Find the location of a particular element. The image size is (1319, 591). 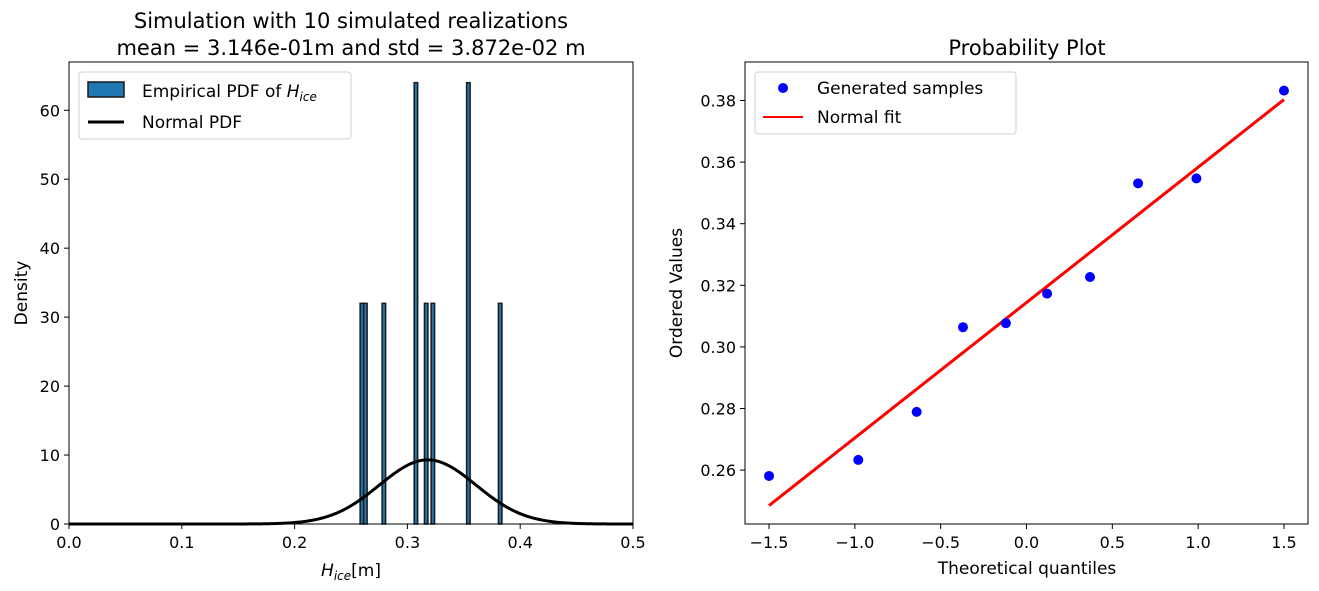

left-legend-box is located at coordinates (215, 105).